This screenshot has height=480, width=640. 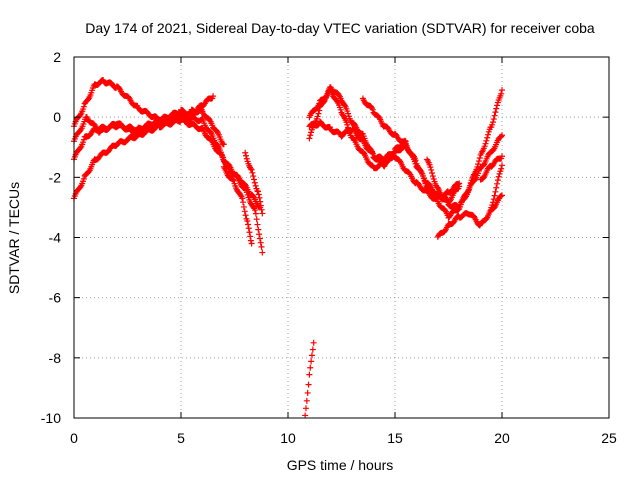 What do you see at coordinates (55, 358) in the screenshot?
I see `y-tick-label: -8` at bounding box center [55, 358].